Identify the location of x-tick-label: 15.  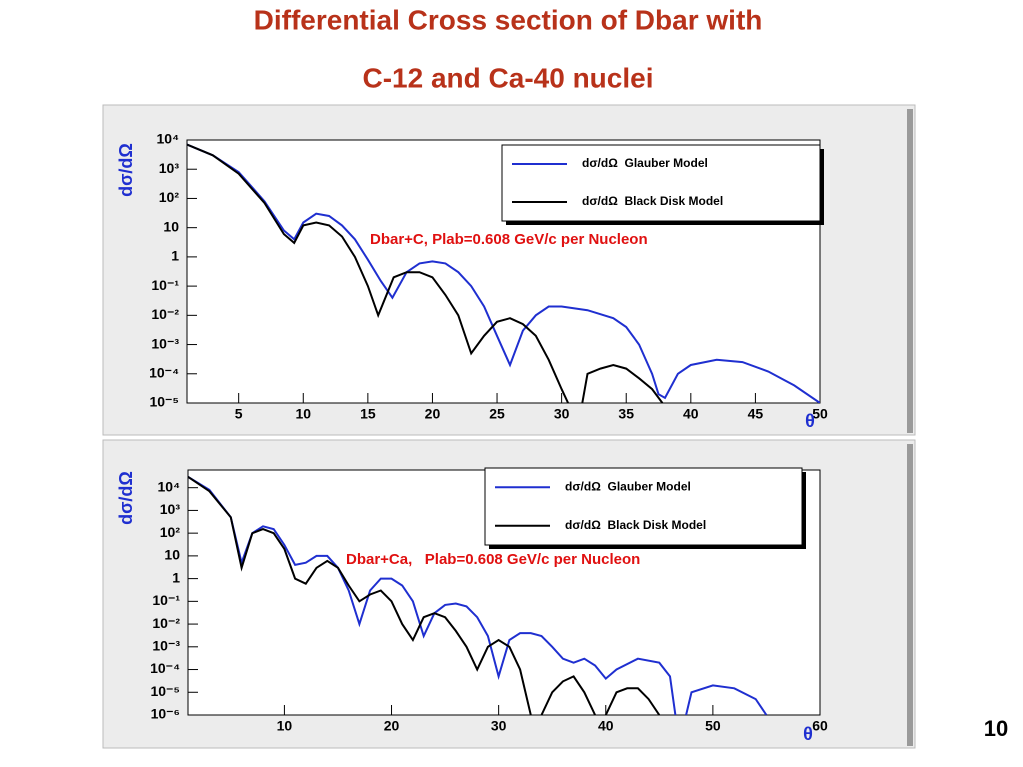
(368, 414).